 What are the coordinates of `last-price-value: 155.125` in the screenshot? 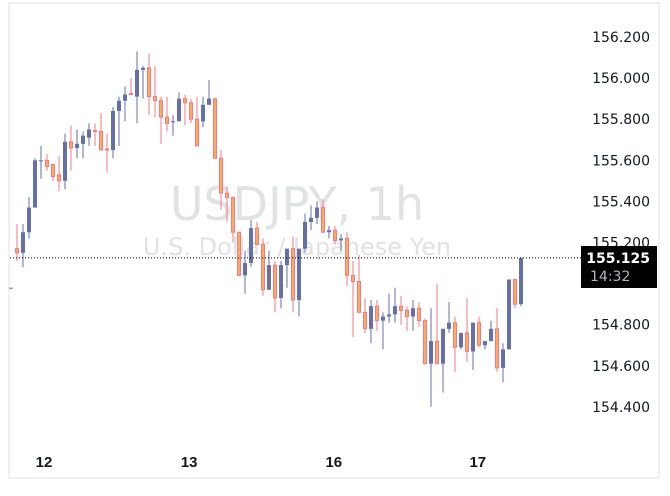 It's located at (618, 259).